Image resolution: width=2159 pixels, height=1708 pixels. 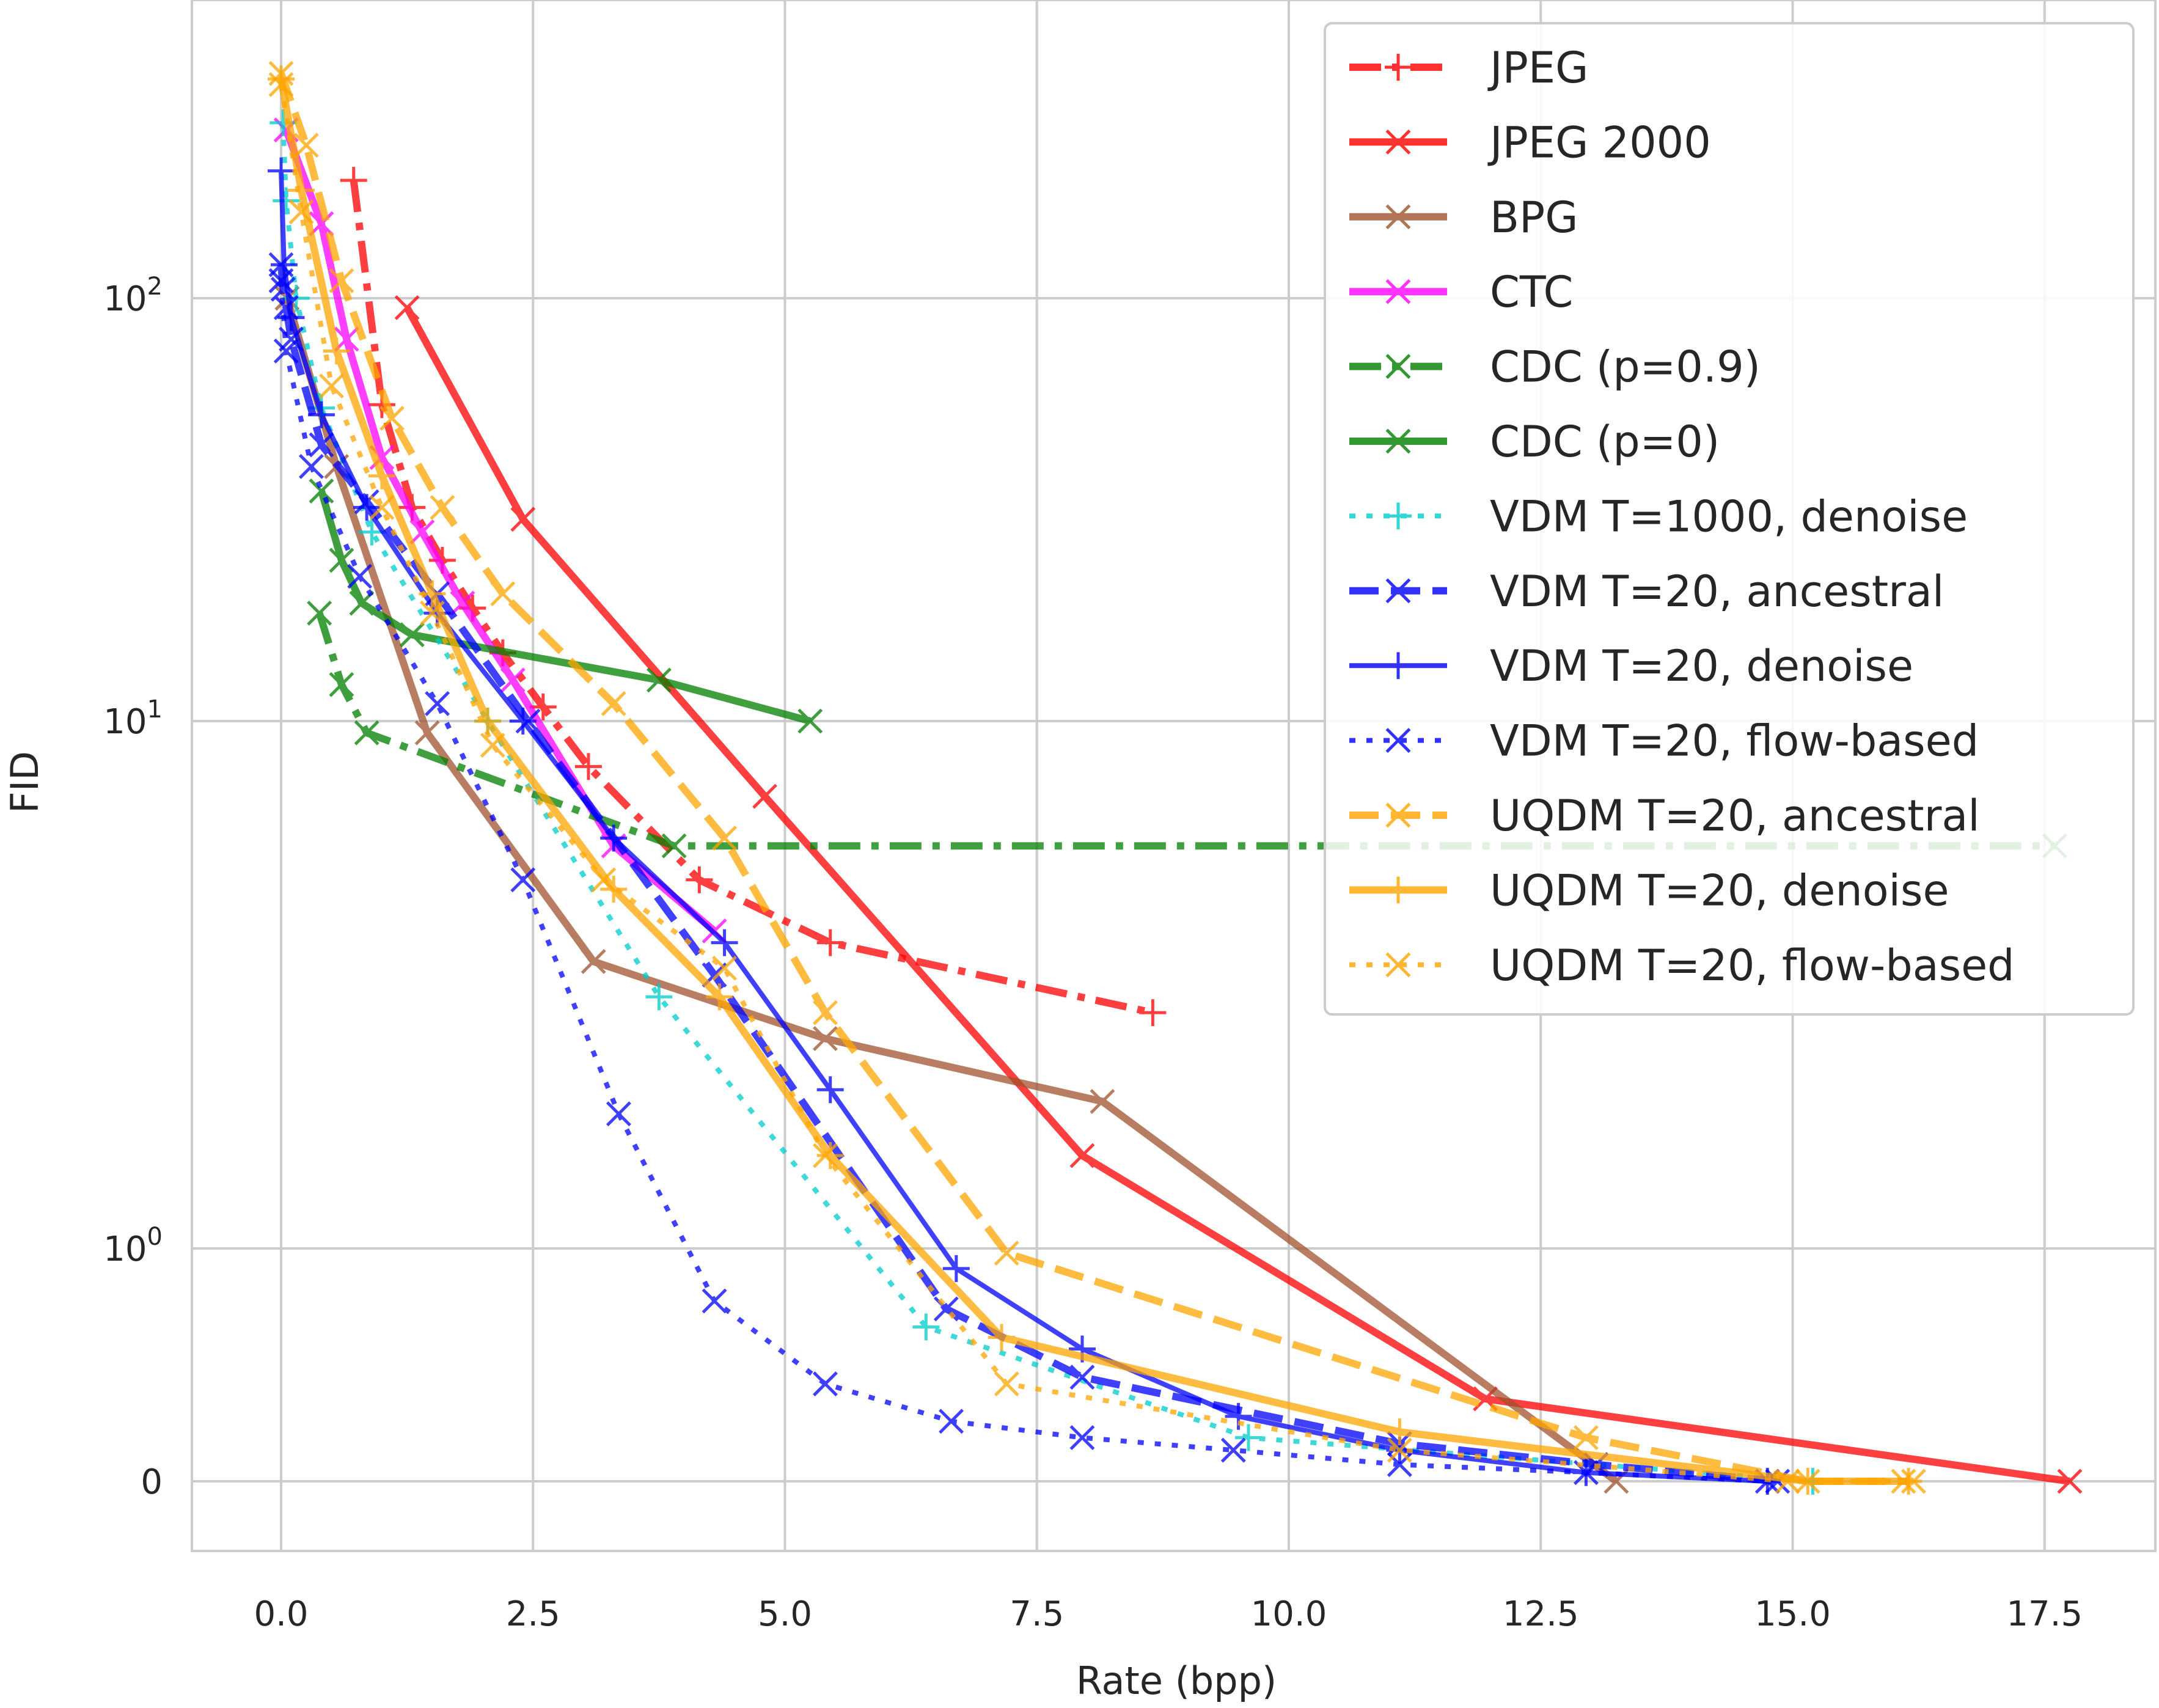 I want to click on legend-label: VDM T=20, ancestral, so click(x=1717, y=591).